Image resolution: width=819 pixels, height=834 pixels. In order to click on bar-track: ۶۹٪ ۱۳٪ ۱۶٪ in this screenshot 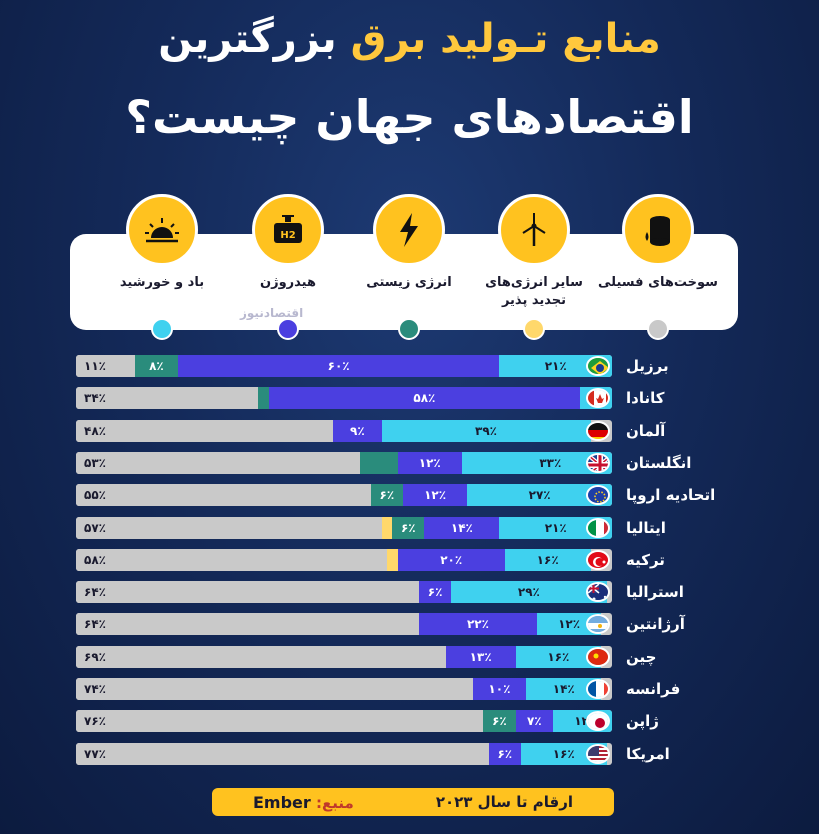, I will do `click(344, 656)`.